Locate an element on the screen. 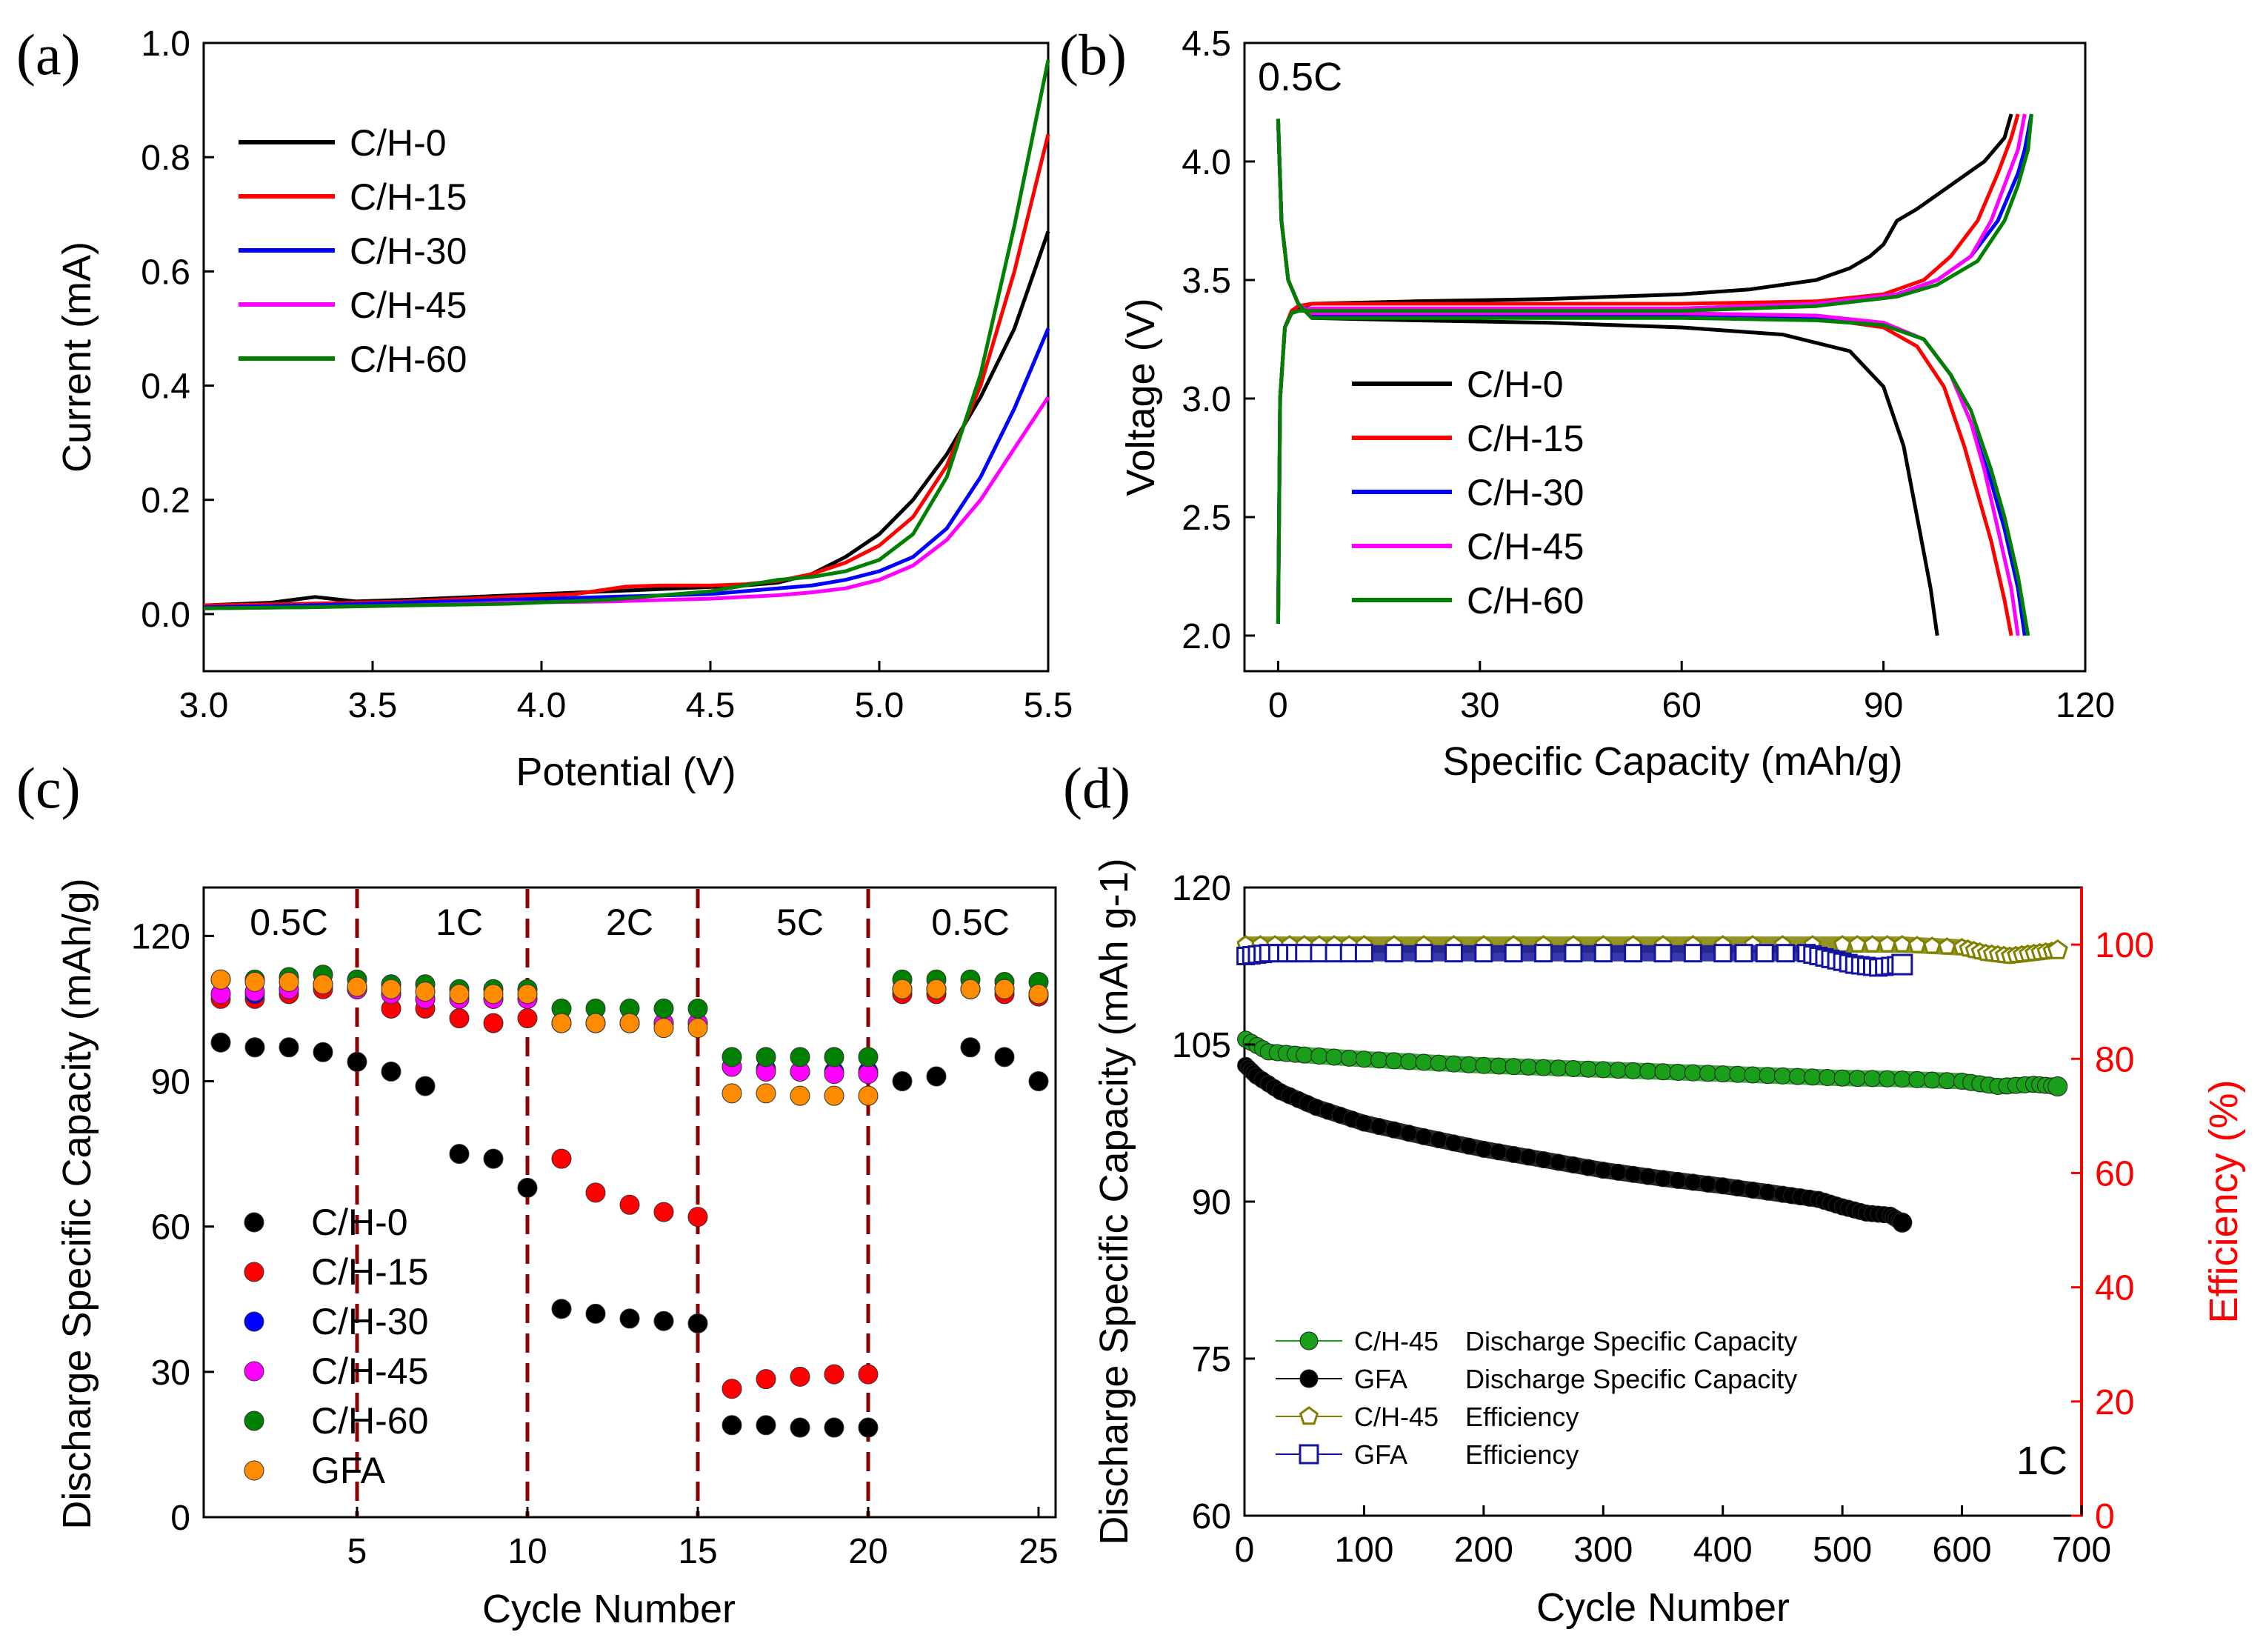 This screenshot has height=1652, width=2266. panel-label-b: (b) is located at coordinates (1093, 54).